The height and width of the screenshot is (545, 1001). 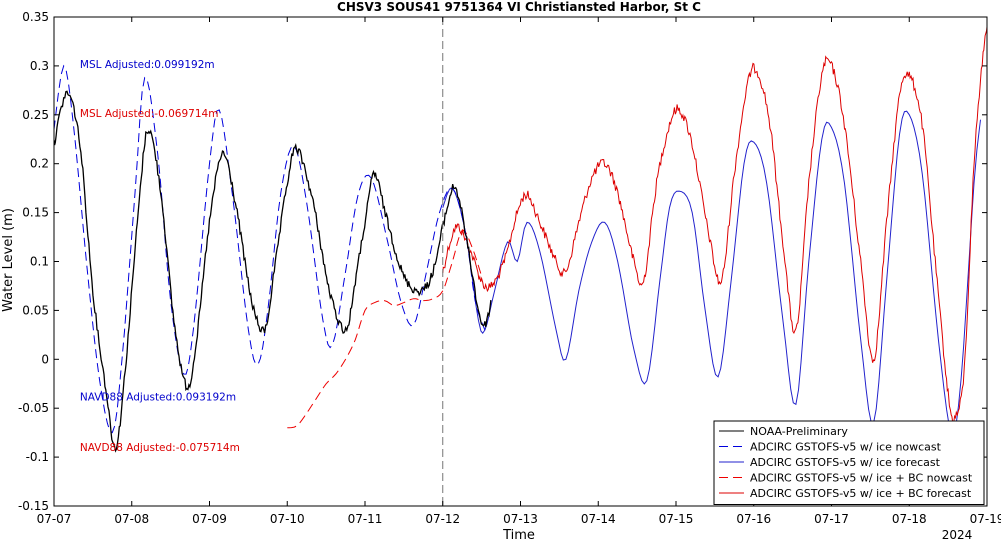 I want to click on y-tick-label: 0.2, so click(x=39, y=164).